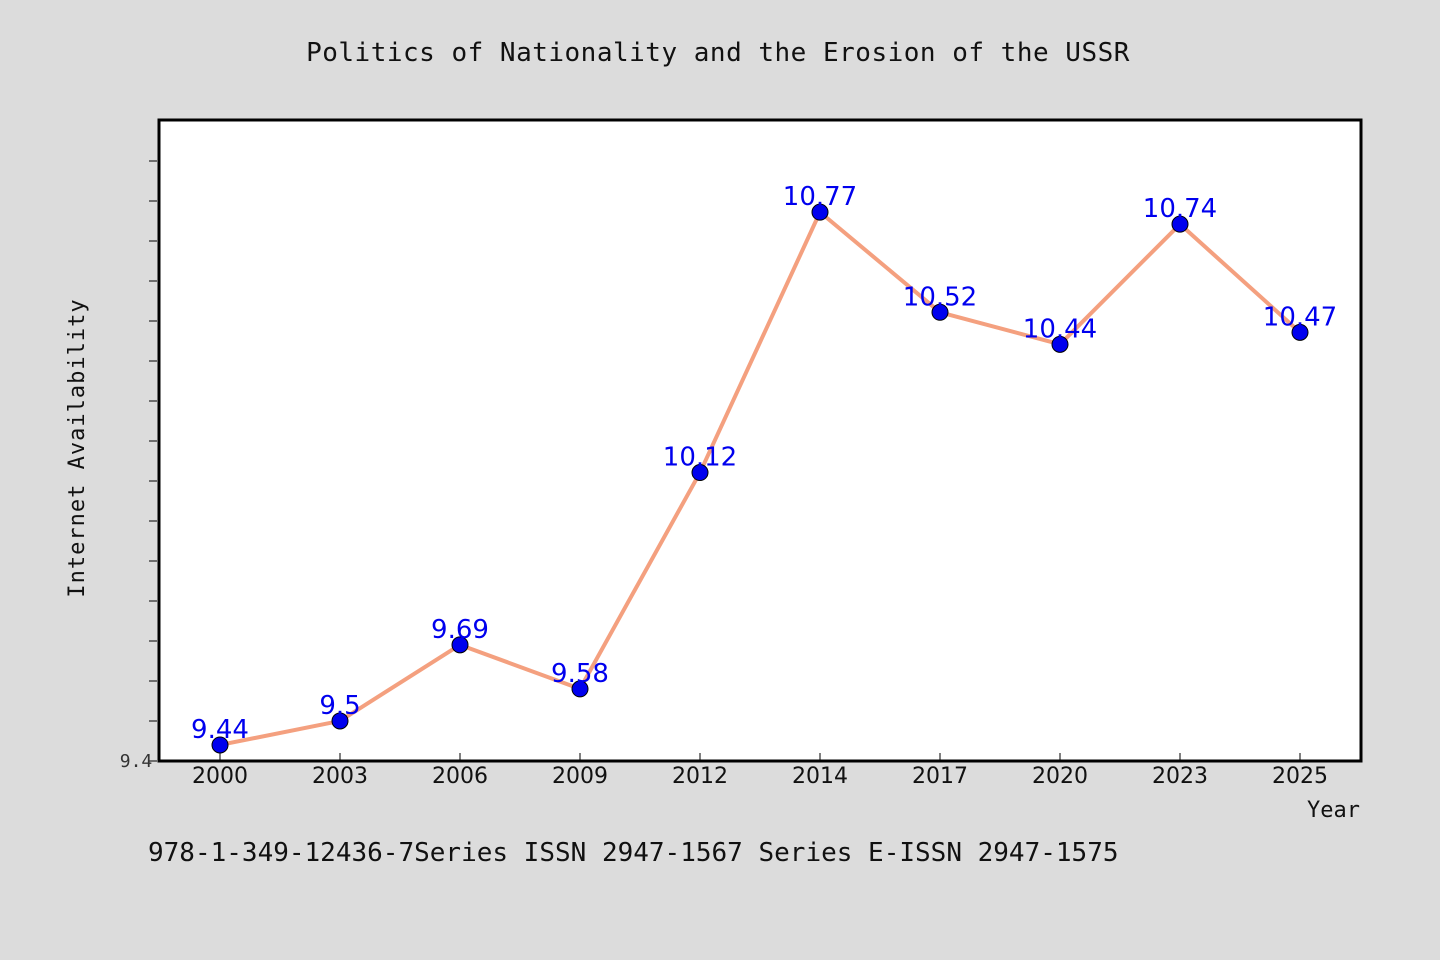 Image resolution: width=1440 pixels, height=960 pixels. What do you see at coordinates (460, 776) in the screenshot?
I see `x-tick-label-2006: 2006` at bounding box center [460, 776].